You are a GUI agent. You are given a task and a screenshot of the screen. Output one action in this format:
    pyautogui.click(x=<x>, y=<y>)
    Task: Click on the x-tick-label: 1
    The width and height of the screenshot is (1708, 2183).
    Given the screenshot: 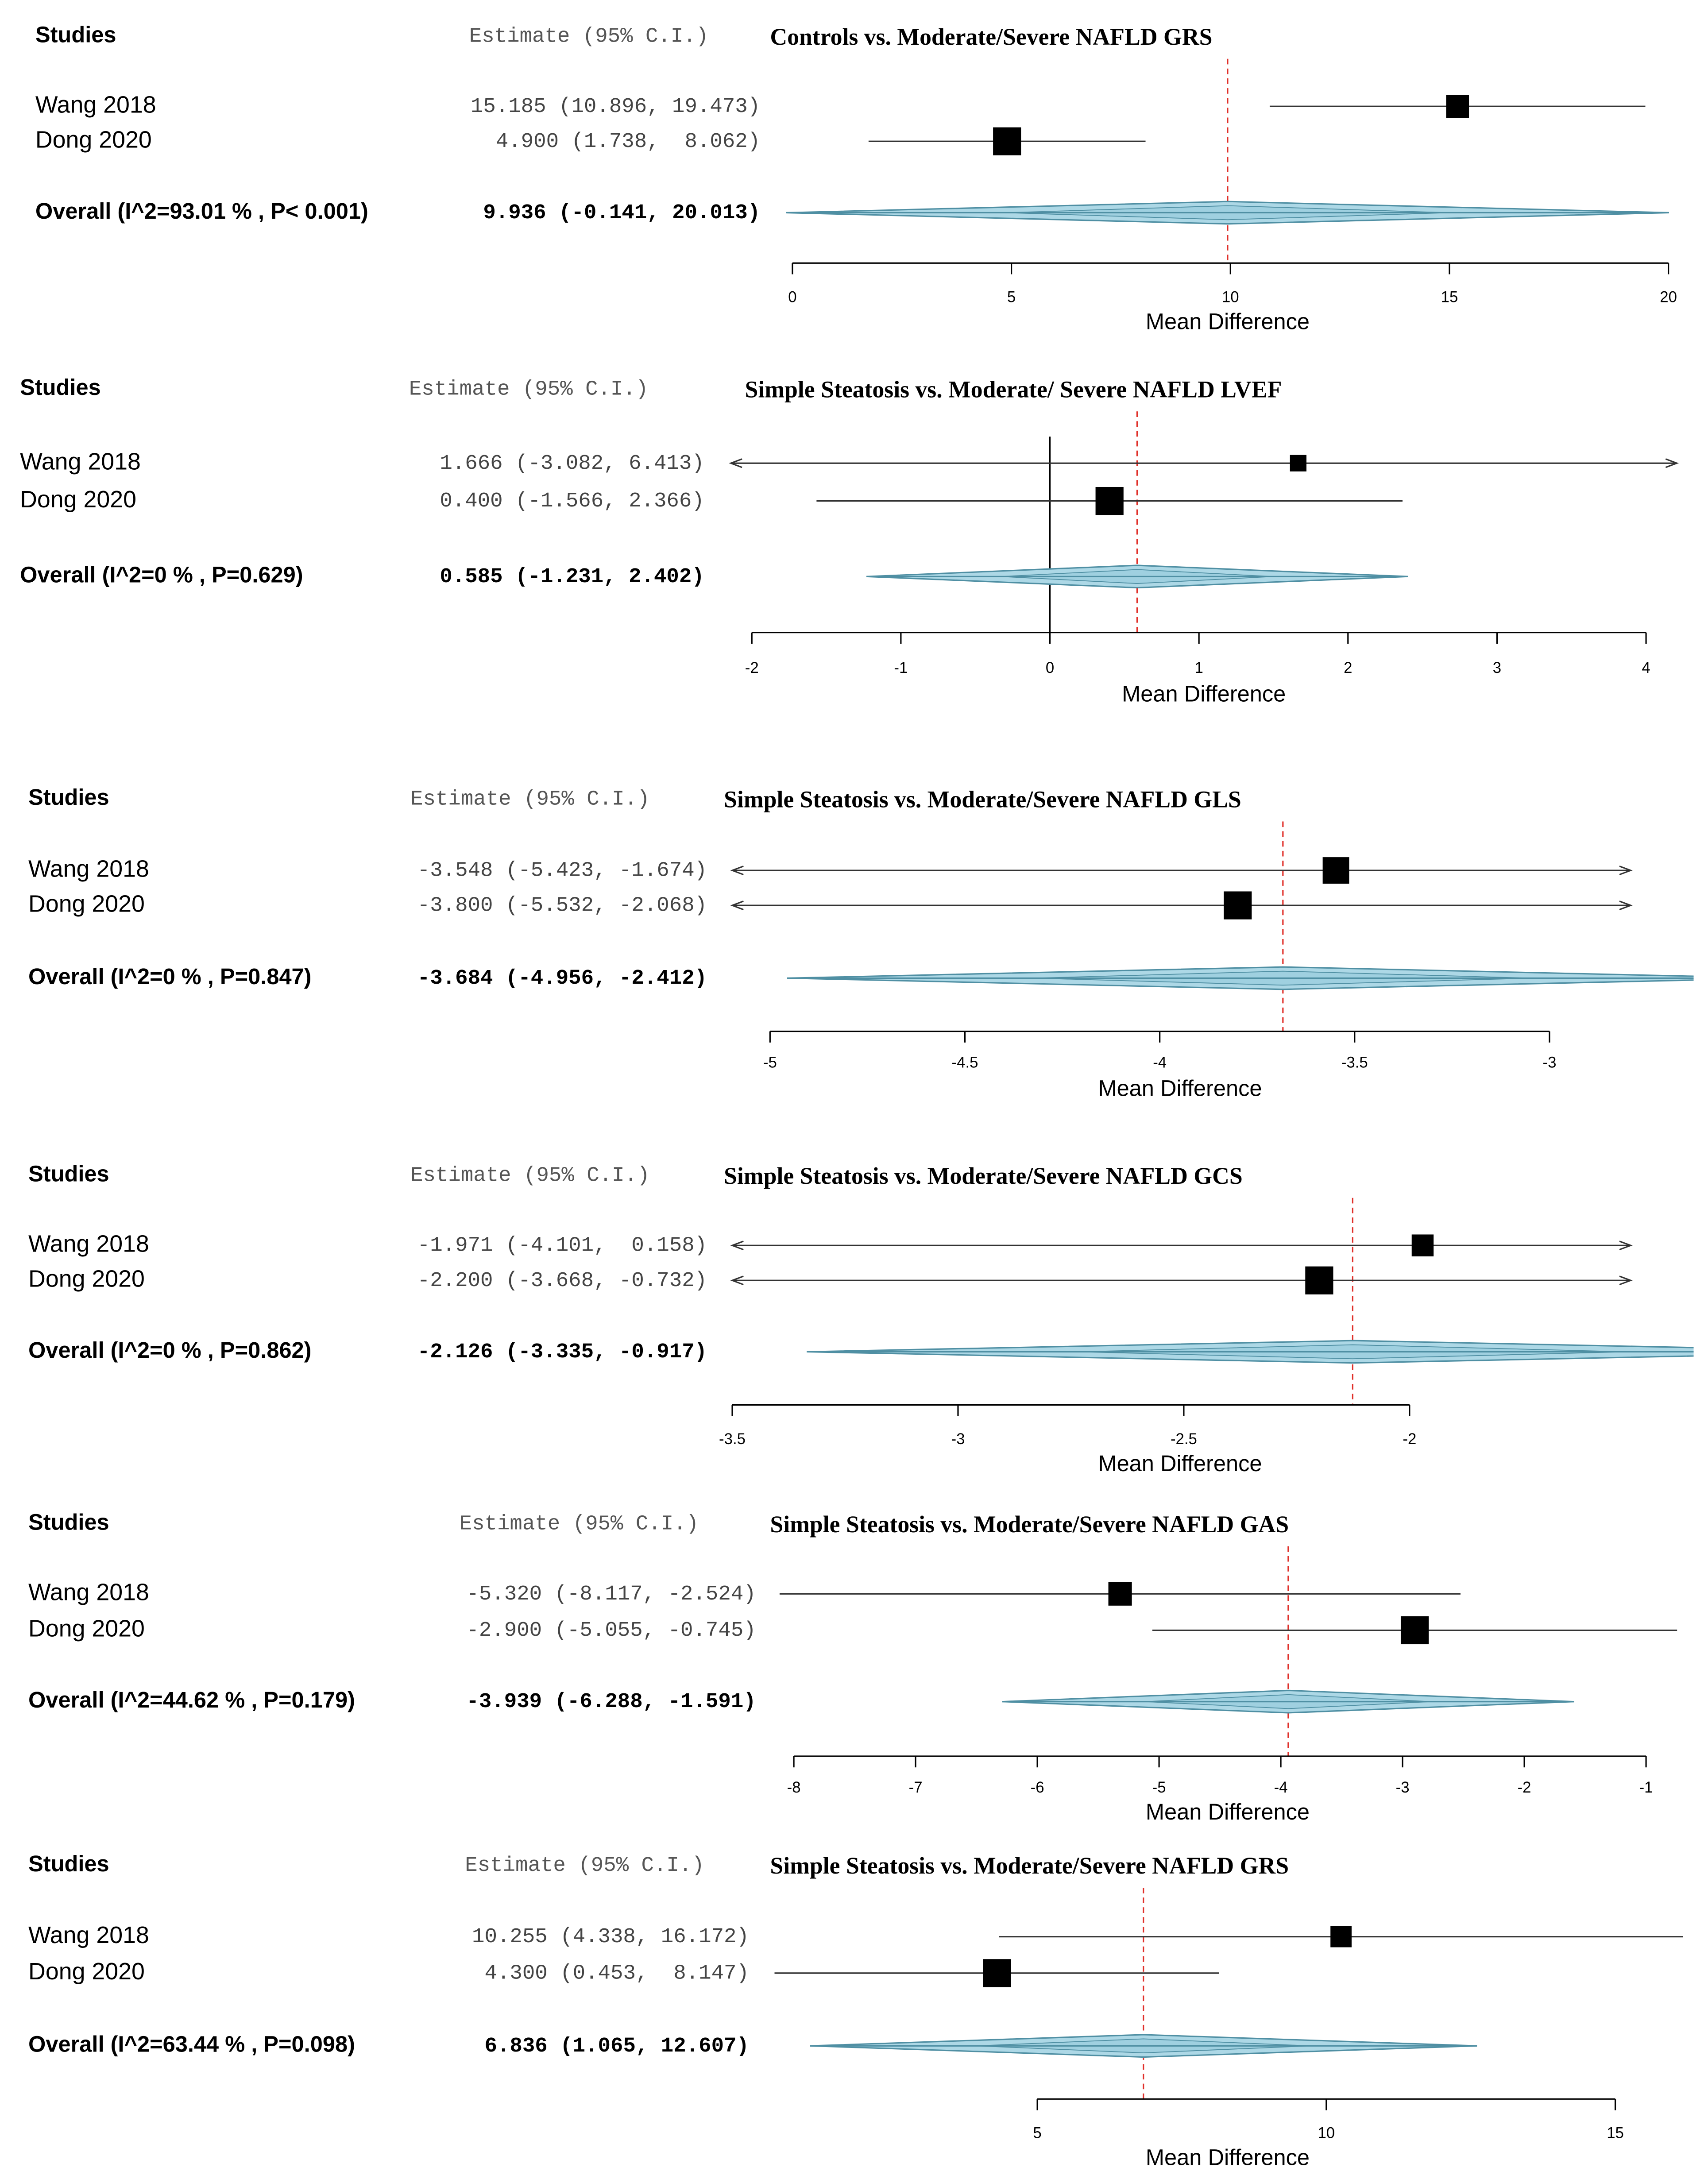 What is the action you would take?
    pyautogui.click(x=1198, y=668)
    